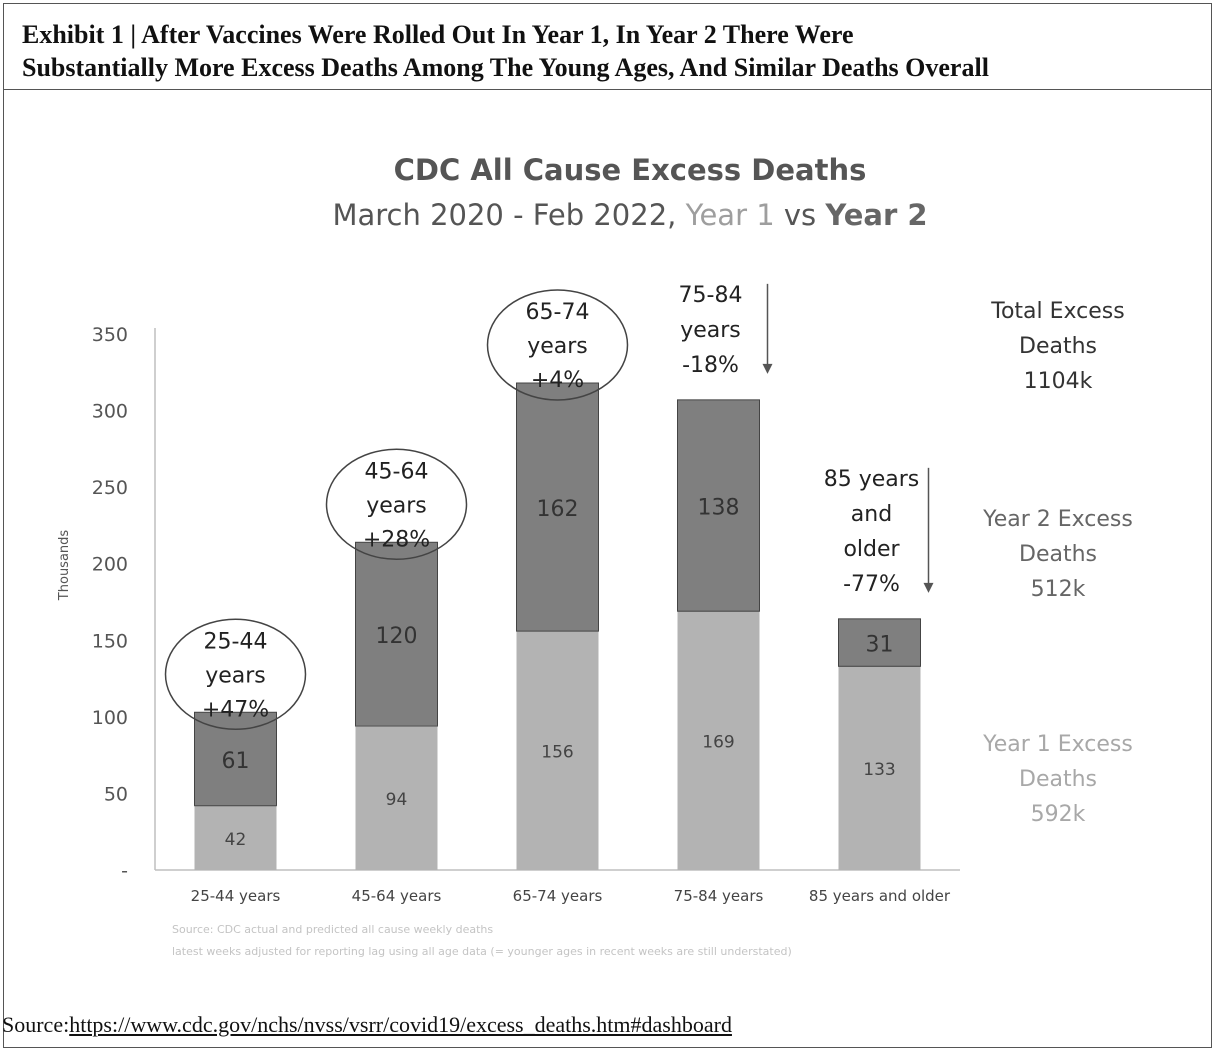  I want to click on y-tick-label: -, so click(124, 871).